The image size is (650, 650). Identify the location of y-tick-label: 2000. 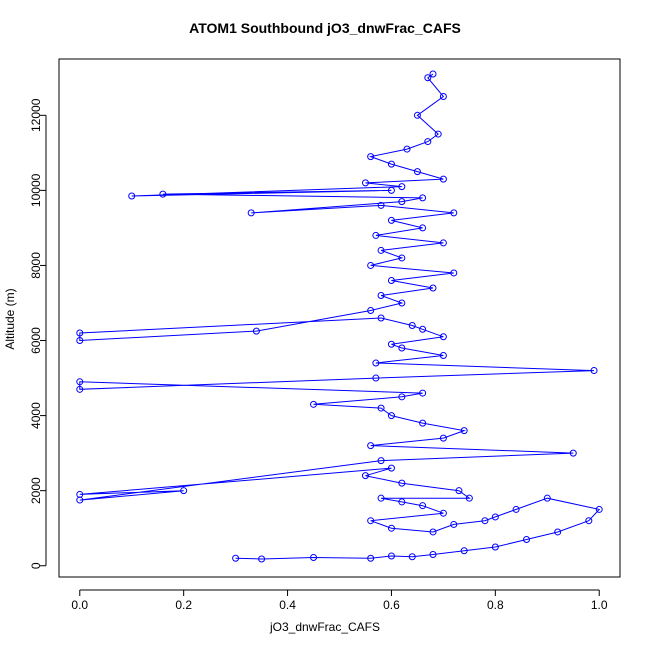
(36, 490).